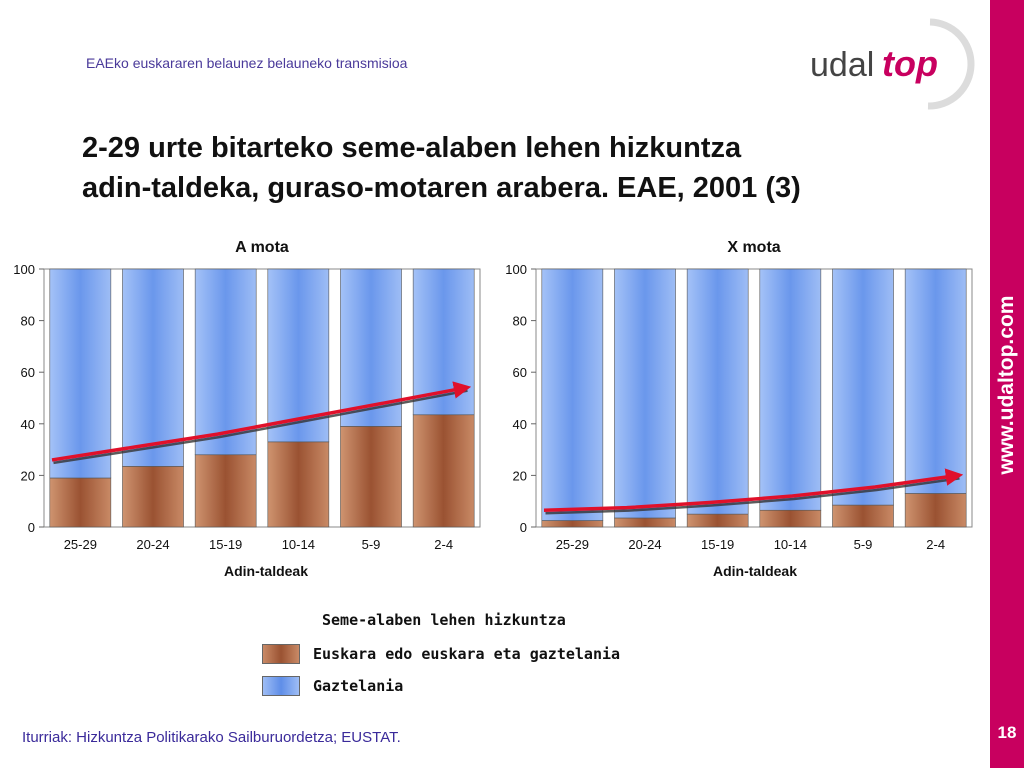 The image size is (1024, 768). What do you see at coordinates (262, 247) in the screenshot?
I see `chart-title: A mota` at bounding box center [262, 247].